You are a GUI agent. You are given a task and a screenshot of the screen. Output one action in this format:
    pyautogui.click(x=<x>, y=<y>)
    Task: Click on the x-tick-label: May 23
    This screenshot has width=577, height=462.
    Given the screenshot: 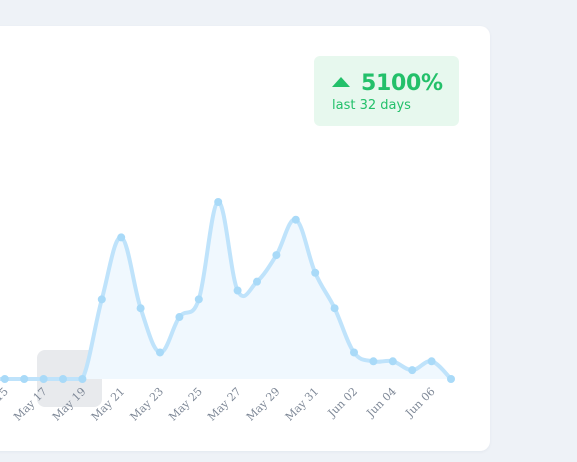 What is the action you would take?
    pyautogui.click(x=147, y=404)
    